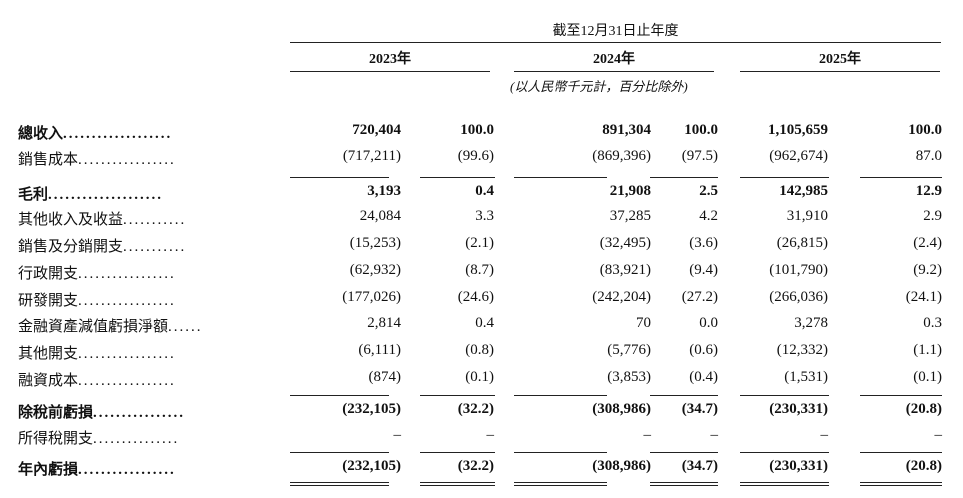 The height and width of the screenshot is (498, 963). What do you see at coordinates (927, 377) in the screenshot?
I see `cell-2025-percent: (0.1)` at bounding box center [927, 377].